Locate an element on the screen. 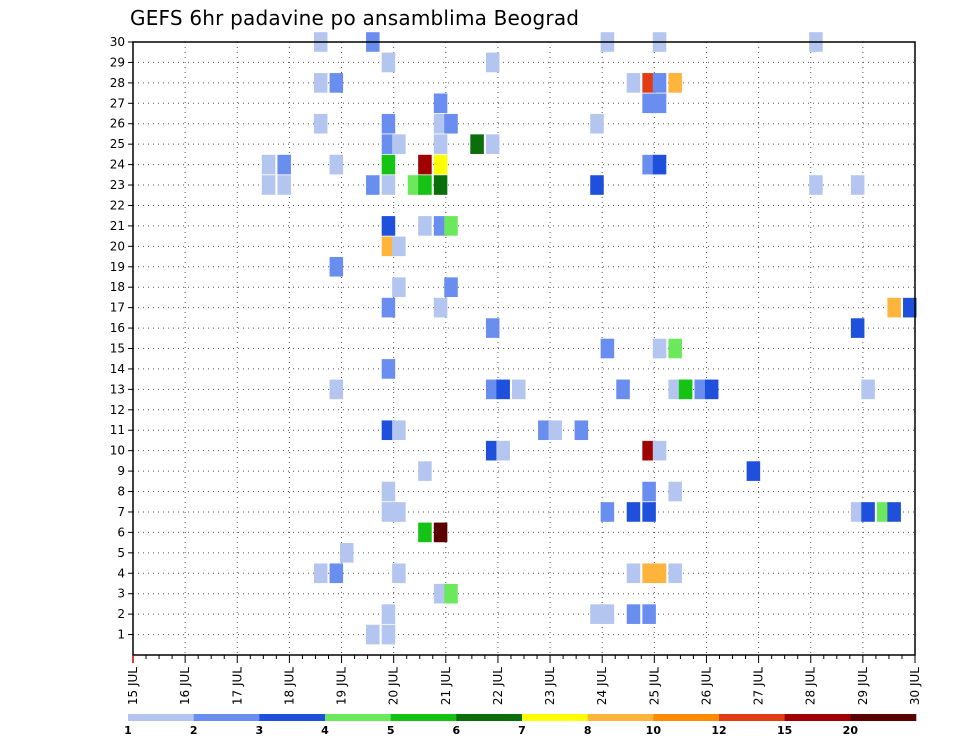 Image resolution: width=960 pixels, height=742 pixels. legend-label: 7 is located at coordinates (522, 730).